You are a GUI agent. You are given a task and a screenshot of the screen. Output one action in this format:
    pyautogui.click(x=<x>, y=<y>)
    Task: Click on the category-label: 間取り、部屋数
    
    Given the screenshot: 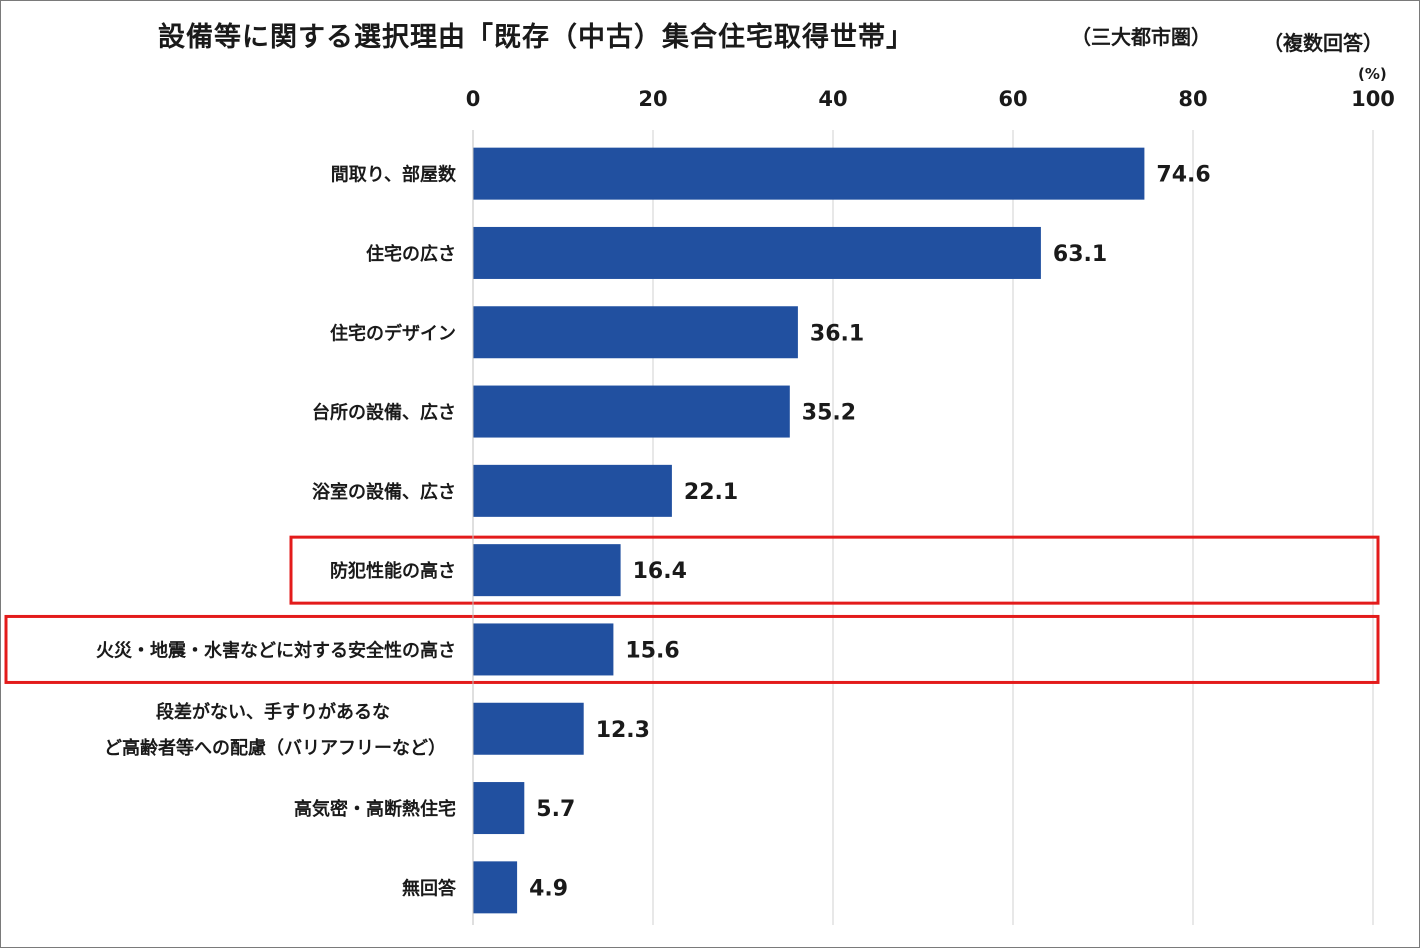 What is the action you would take?
    pyautogui.click(x=394, y=175)
    